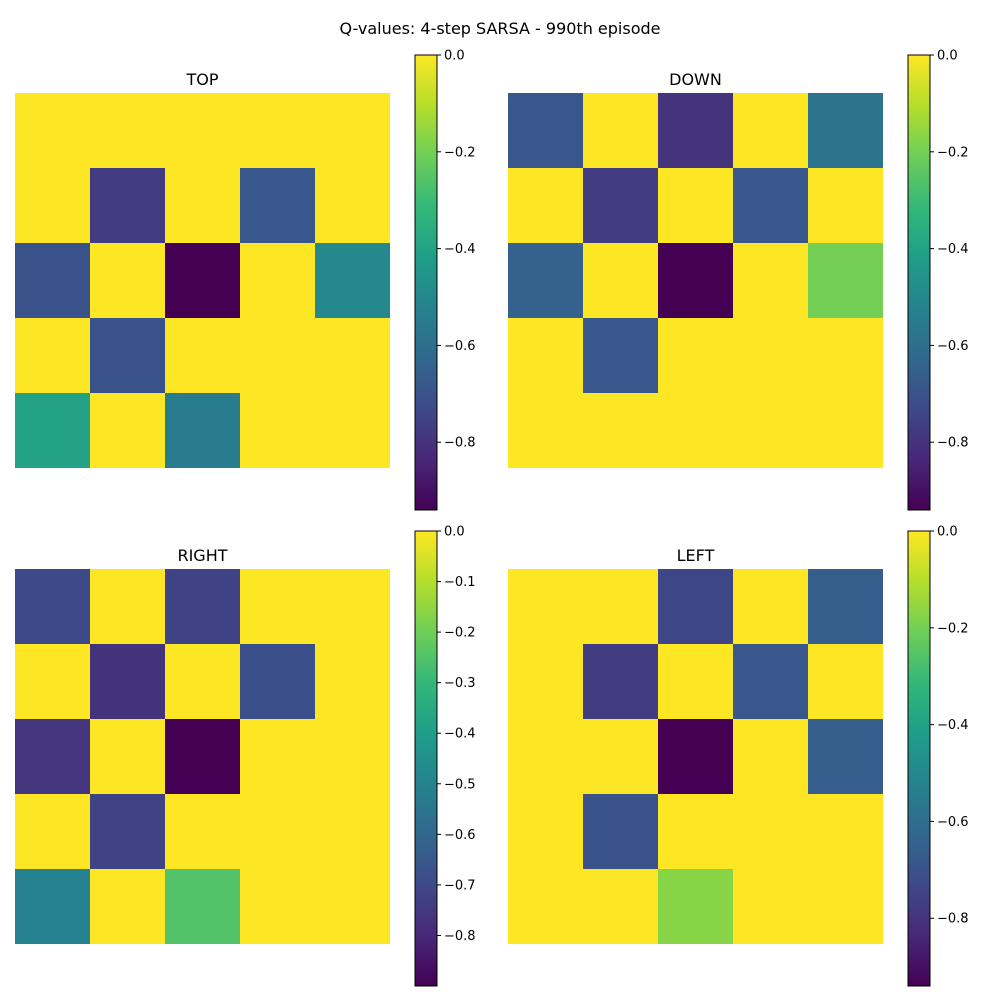  I want to click on colorbar-tick-label: −0.4, so click(460, 734).